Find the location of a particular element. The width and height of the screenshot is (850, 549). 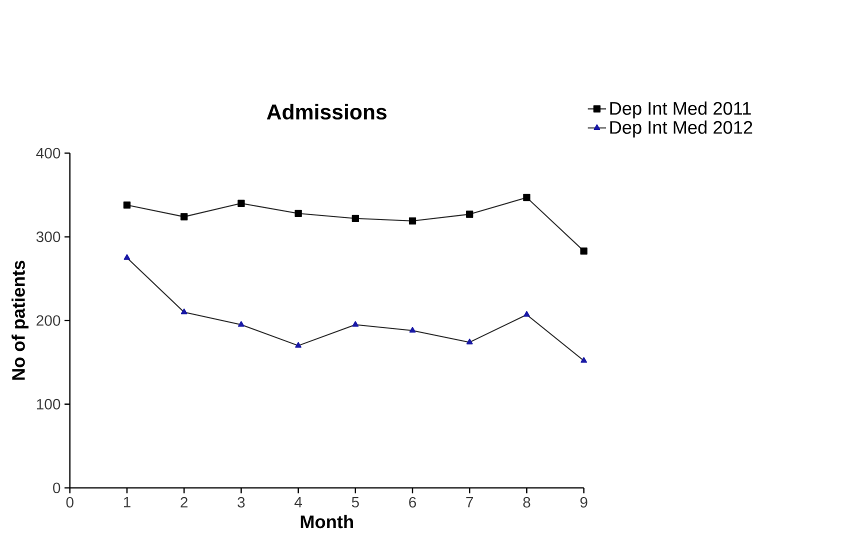

x-tick-label: 2 is located at coordinates (184, 502).